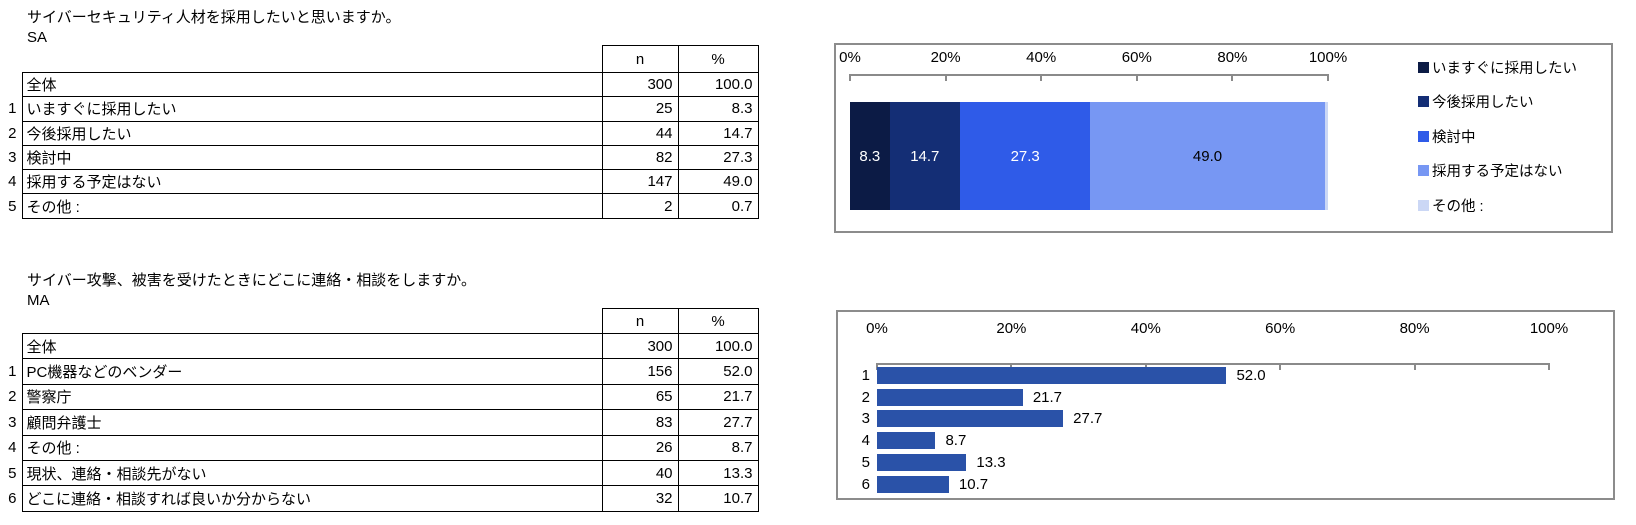  I want to click on table-row: 2 警察庁 65 21.7, so click(383, 397).